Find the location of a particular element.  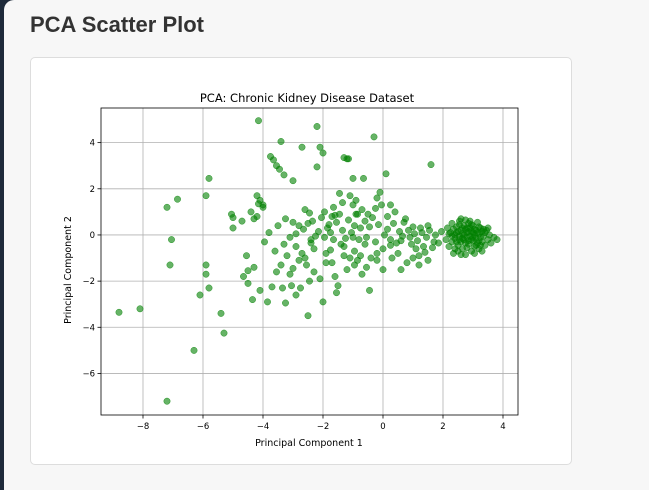

x-tick-label: −2 is located at coordinates (323, 427).